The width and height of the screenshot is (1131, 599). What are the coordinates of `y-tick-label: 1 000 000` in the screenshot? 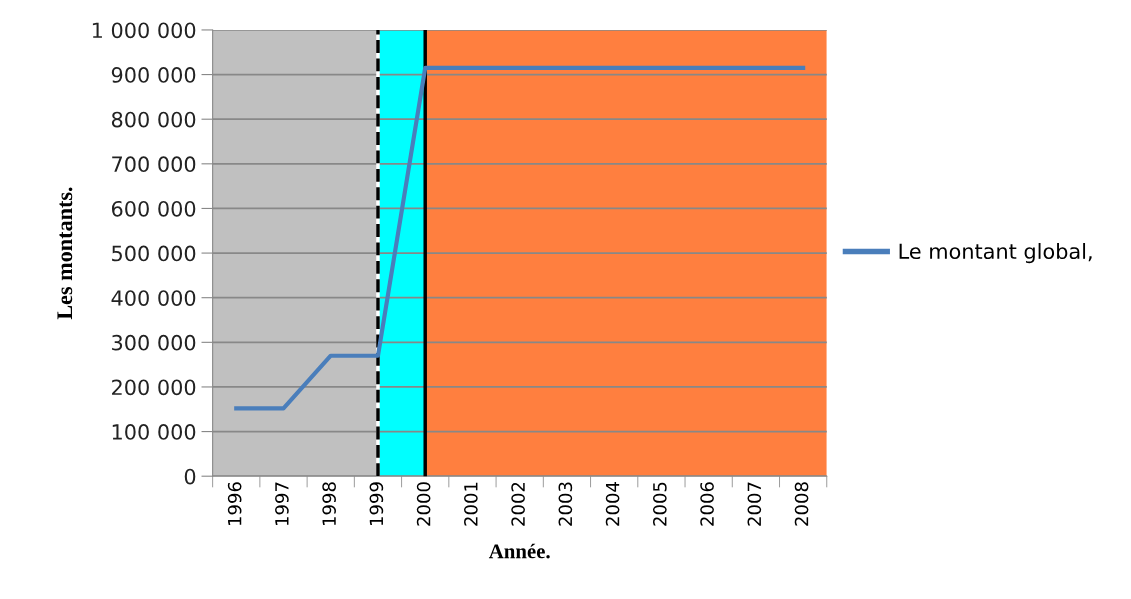 It's located at (144, 30).